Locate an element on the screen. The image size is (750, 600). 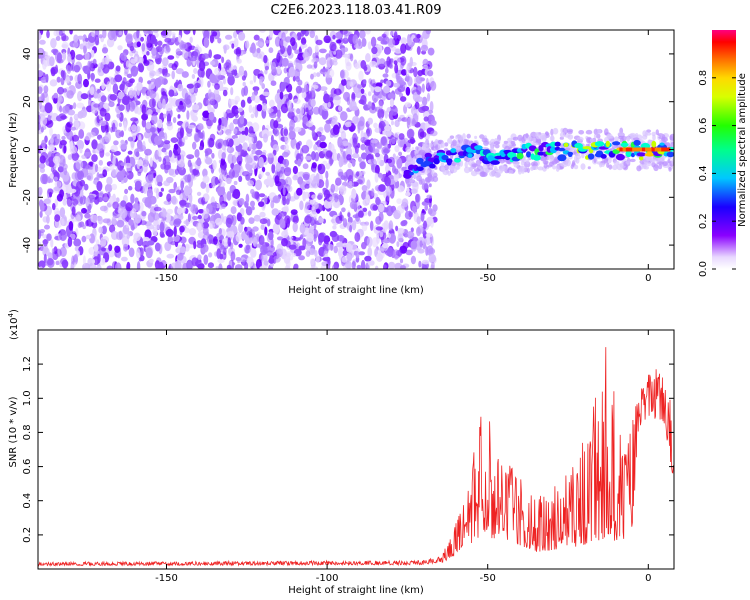
spectrogram-signal-peak is located at coordinates (638, 149).